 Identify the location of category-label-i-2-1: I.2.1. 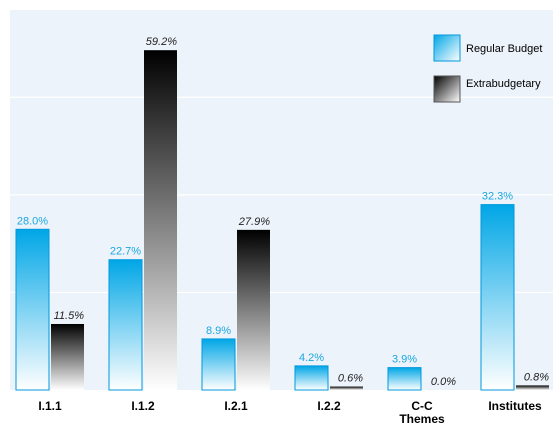
(236, 406).